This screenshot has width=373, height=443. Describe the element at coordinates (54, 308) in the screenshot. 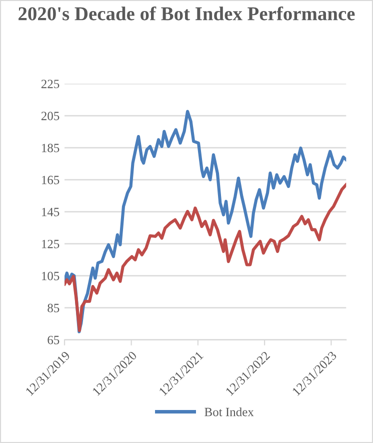

I see `y-tick-label: 85` at that location.